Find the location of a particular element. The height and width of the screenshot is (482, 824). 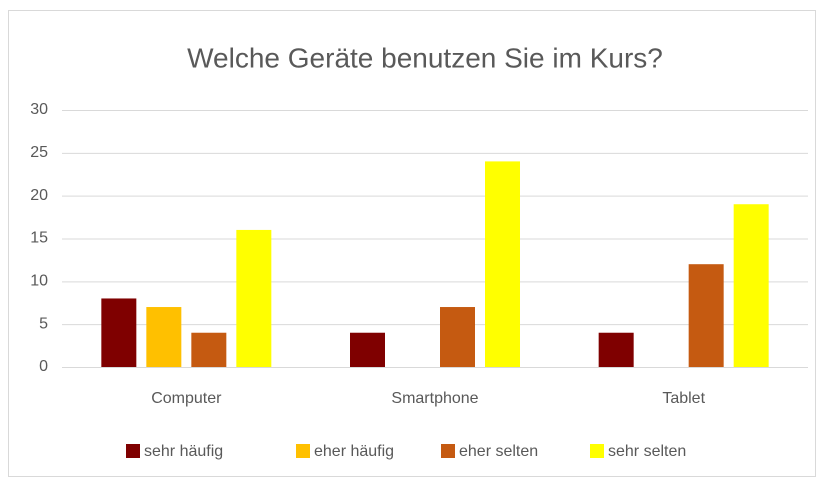

y-tick-label: 10 is located at coordinates (39, 281).